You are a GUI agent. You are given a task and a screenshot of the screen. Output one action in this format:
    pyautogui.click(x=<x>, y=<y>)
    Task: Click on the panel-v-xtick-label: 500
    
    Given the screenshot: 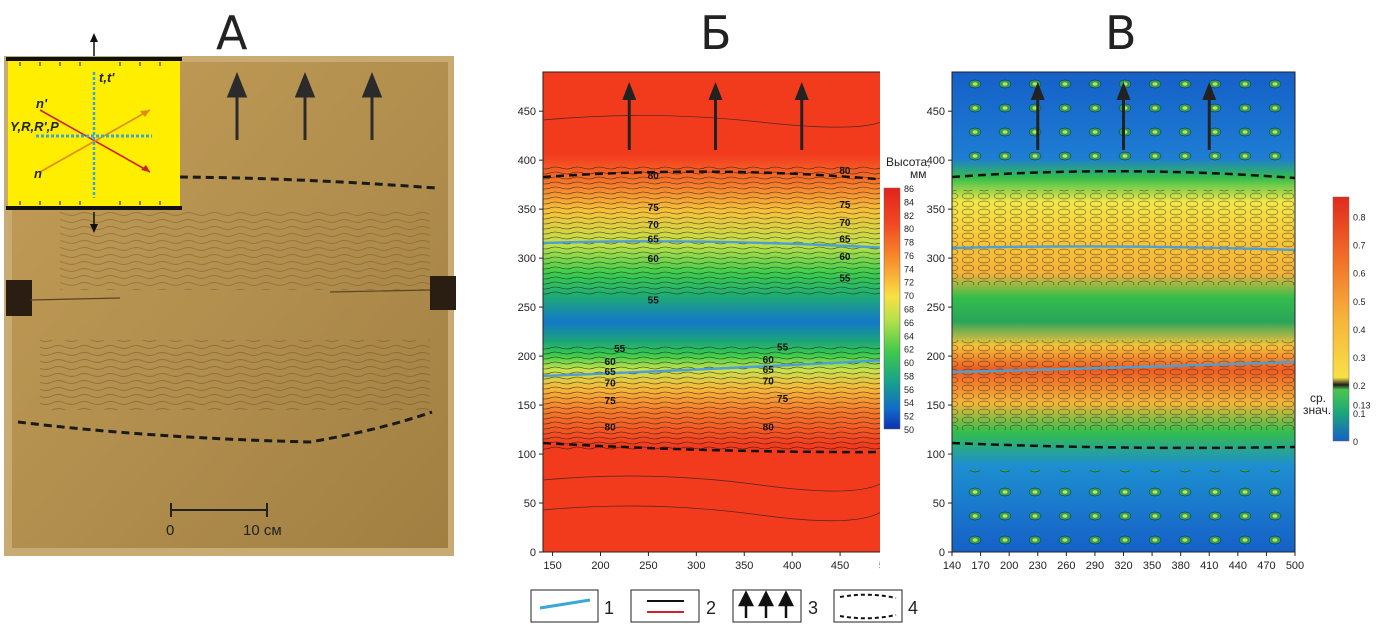 What is the action you would take?
    pyautogui.click(x=1295, y=566)
    